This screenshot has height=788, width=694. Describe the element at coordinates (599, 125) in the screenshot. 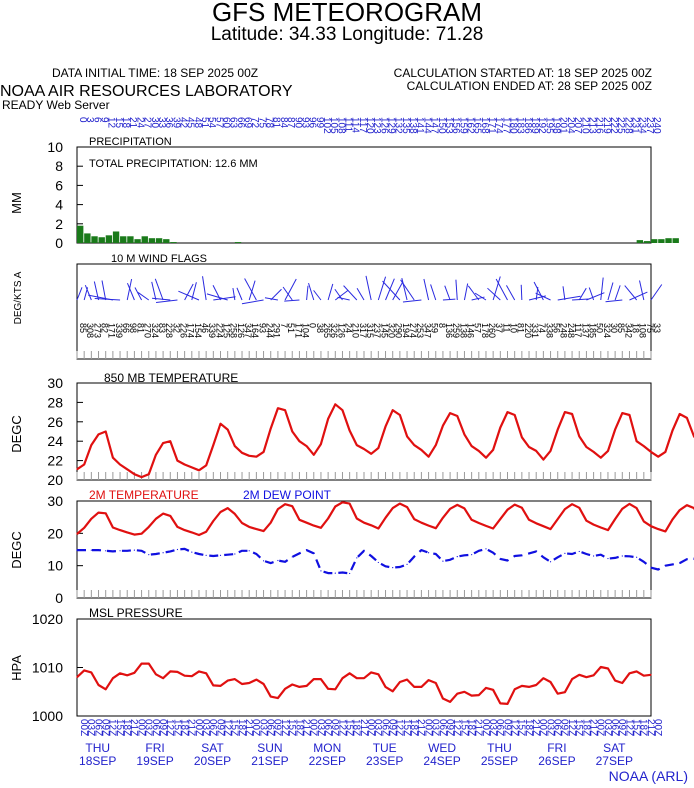

I see `forecast-hour-label: 216` at that location.